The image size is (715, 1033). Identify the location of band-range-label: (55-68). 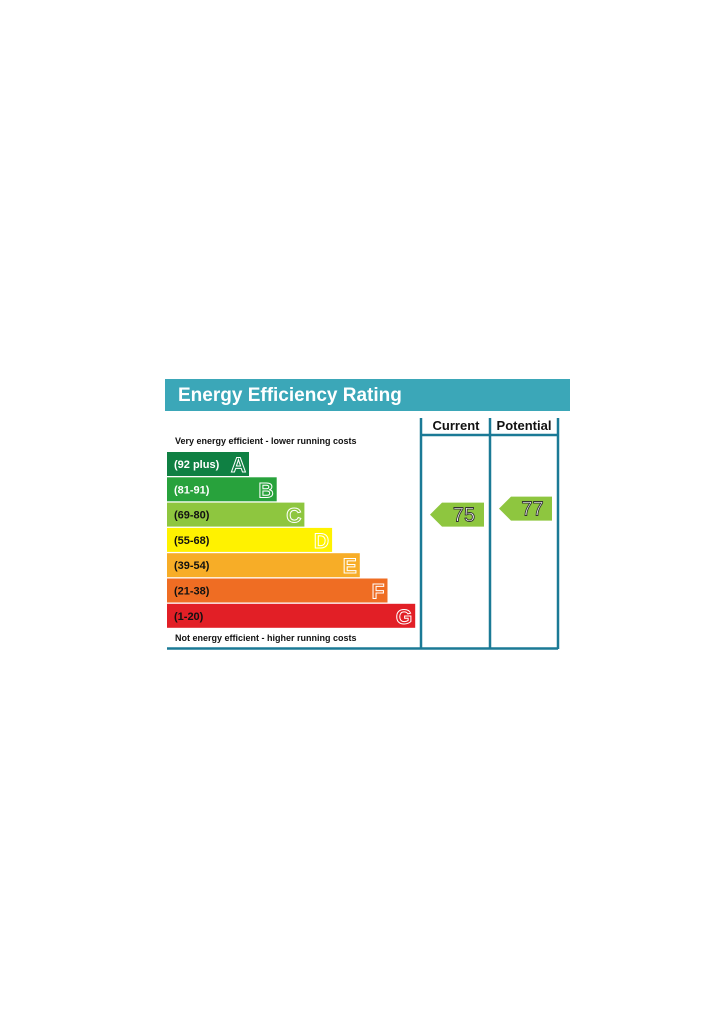
(192, 541).